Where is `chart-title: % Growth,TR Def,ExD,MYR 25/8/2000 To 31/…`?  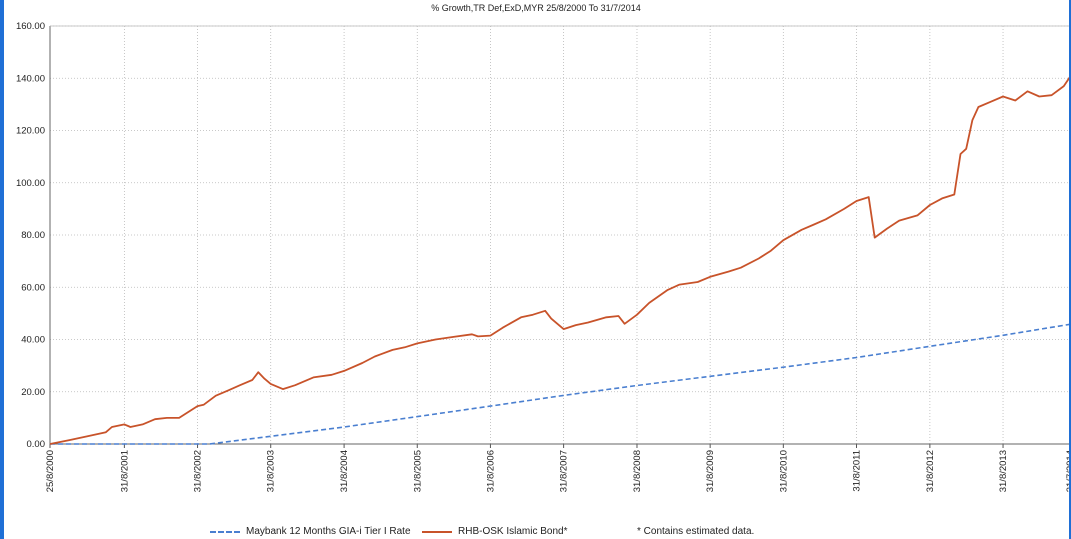 chart-title: % Growth,TR Def,ExD,MYR 25/8/2000 To 31/… is located at coordinates (535, 8).